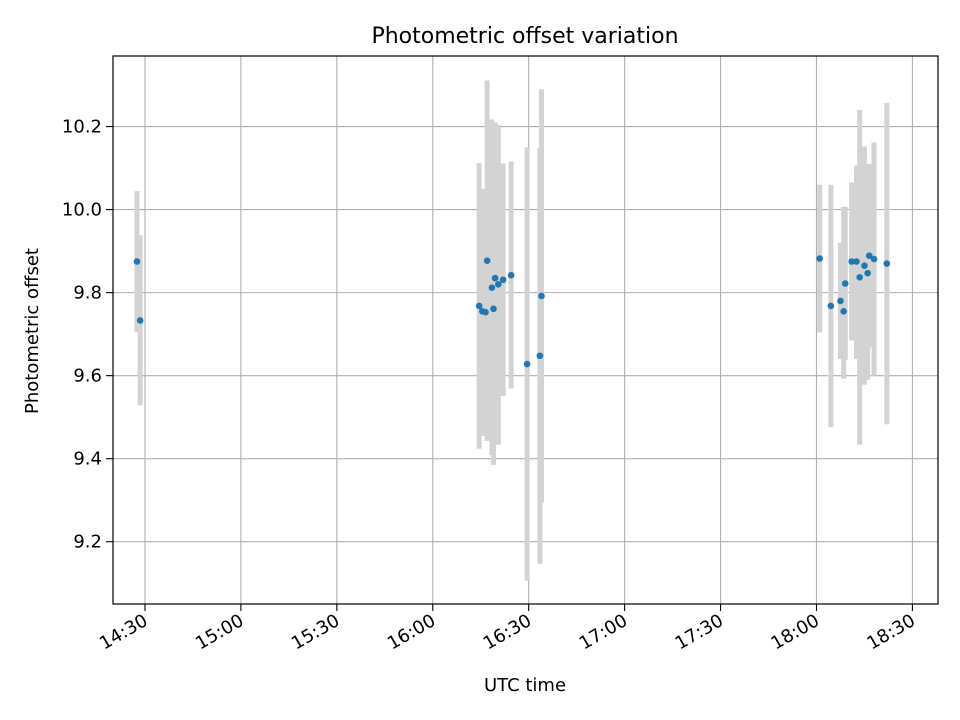 Image resolution: width=960 pixels, height=720 pixels. Describe the element at coordinates (512, 310) in the screenshot. I see `data-points` at that location.